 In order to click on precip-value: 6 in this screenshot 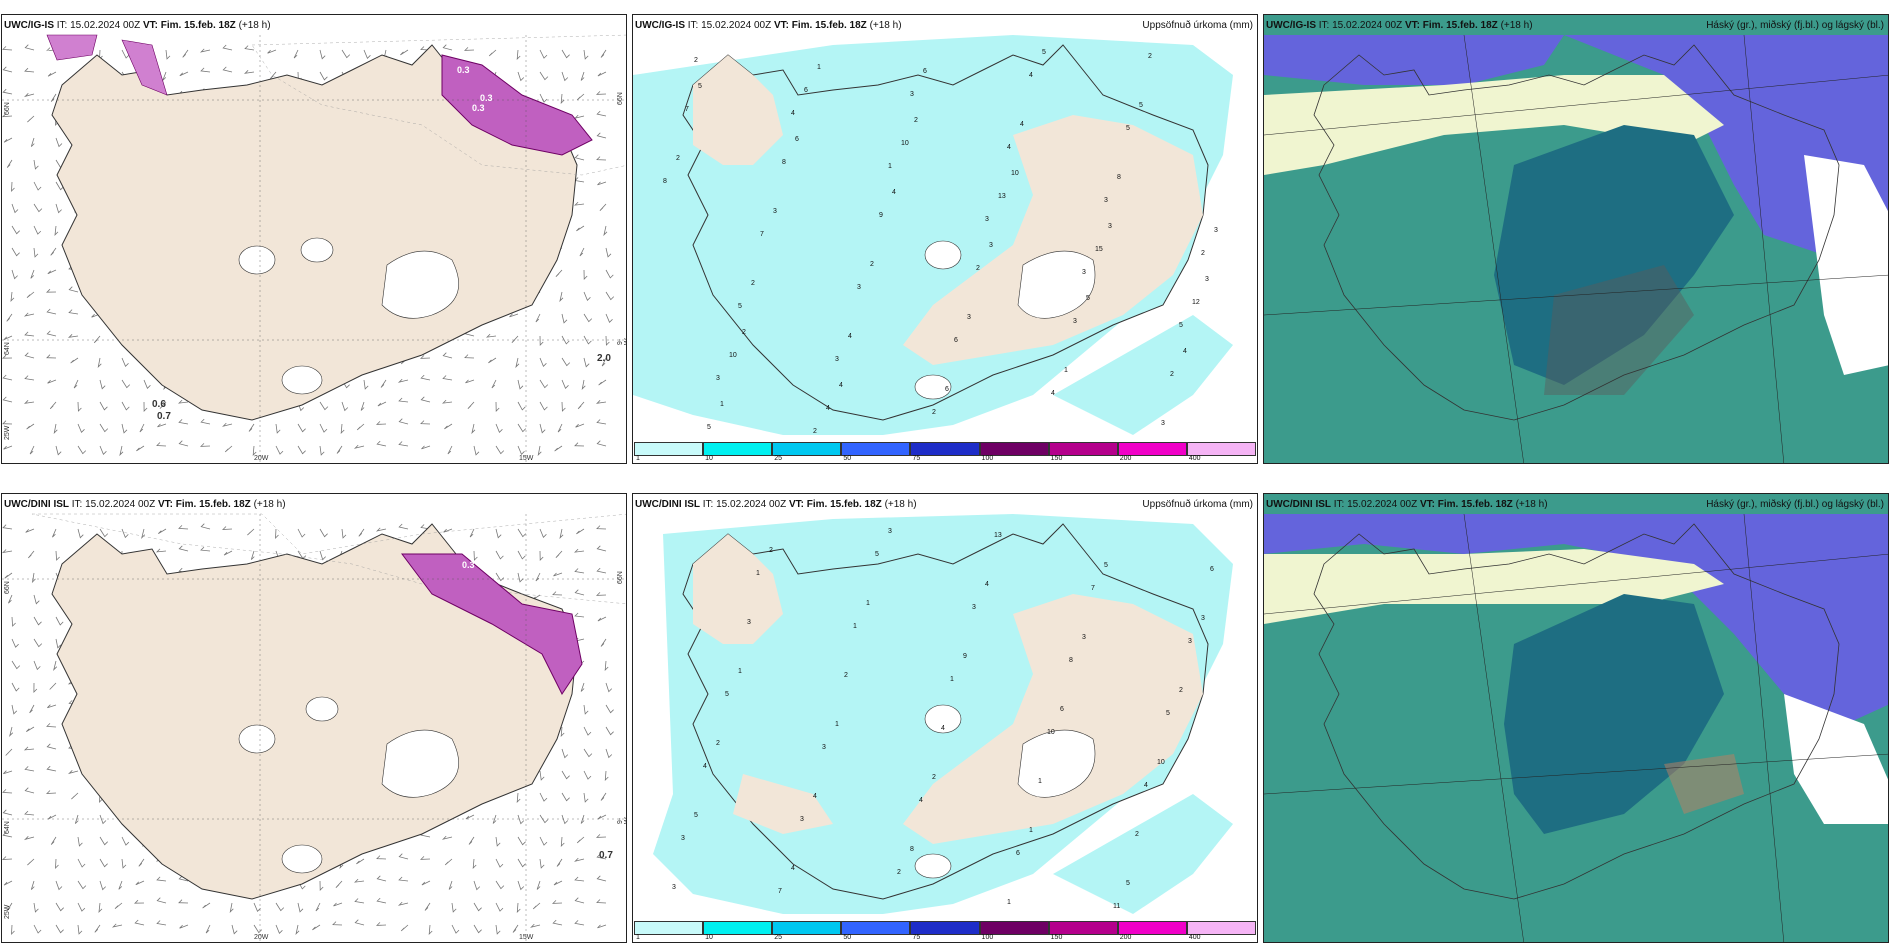, I will do `click(925, 71)`.